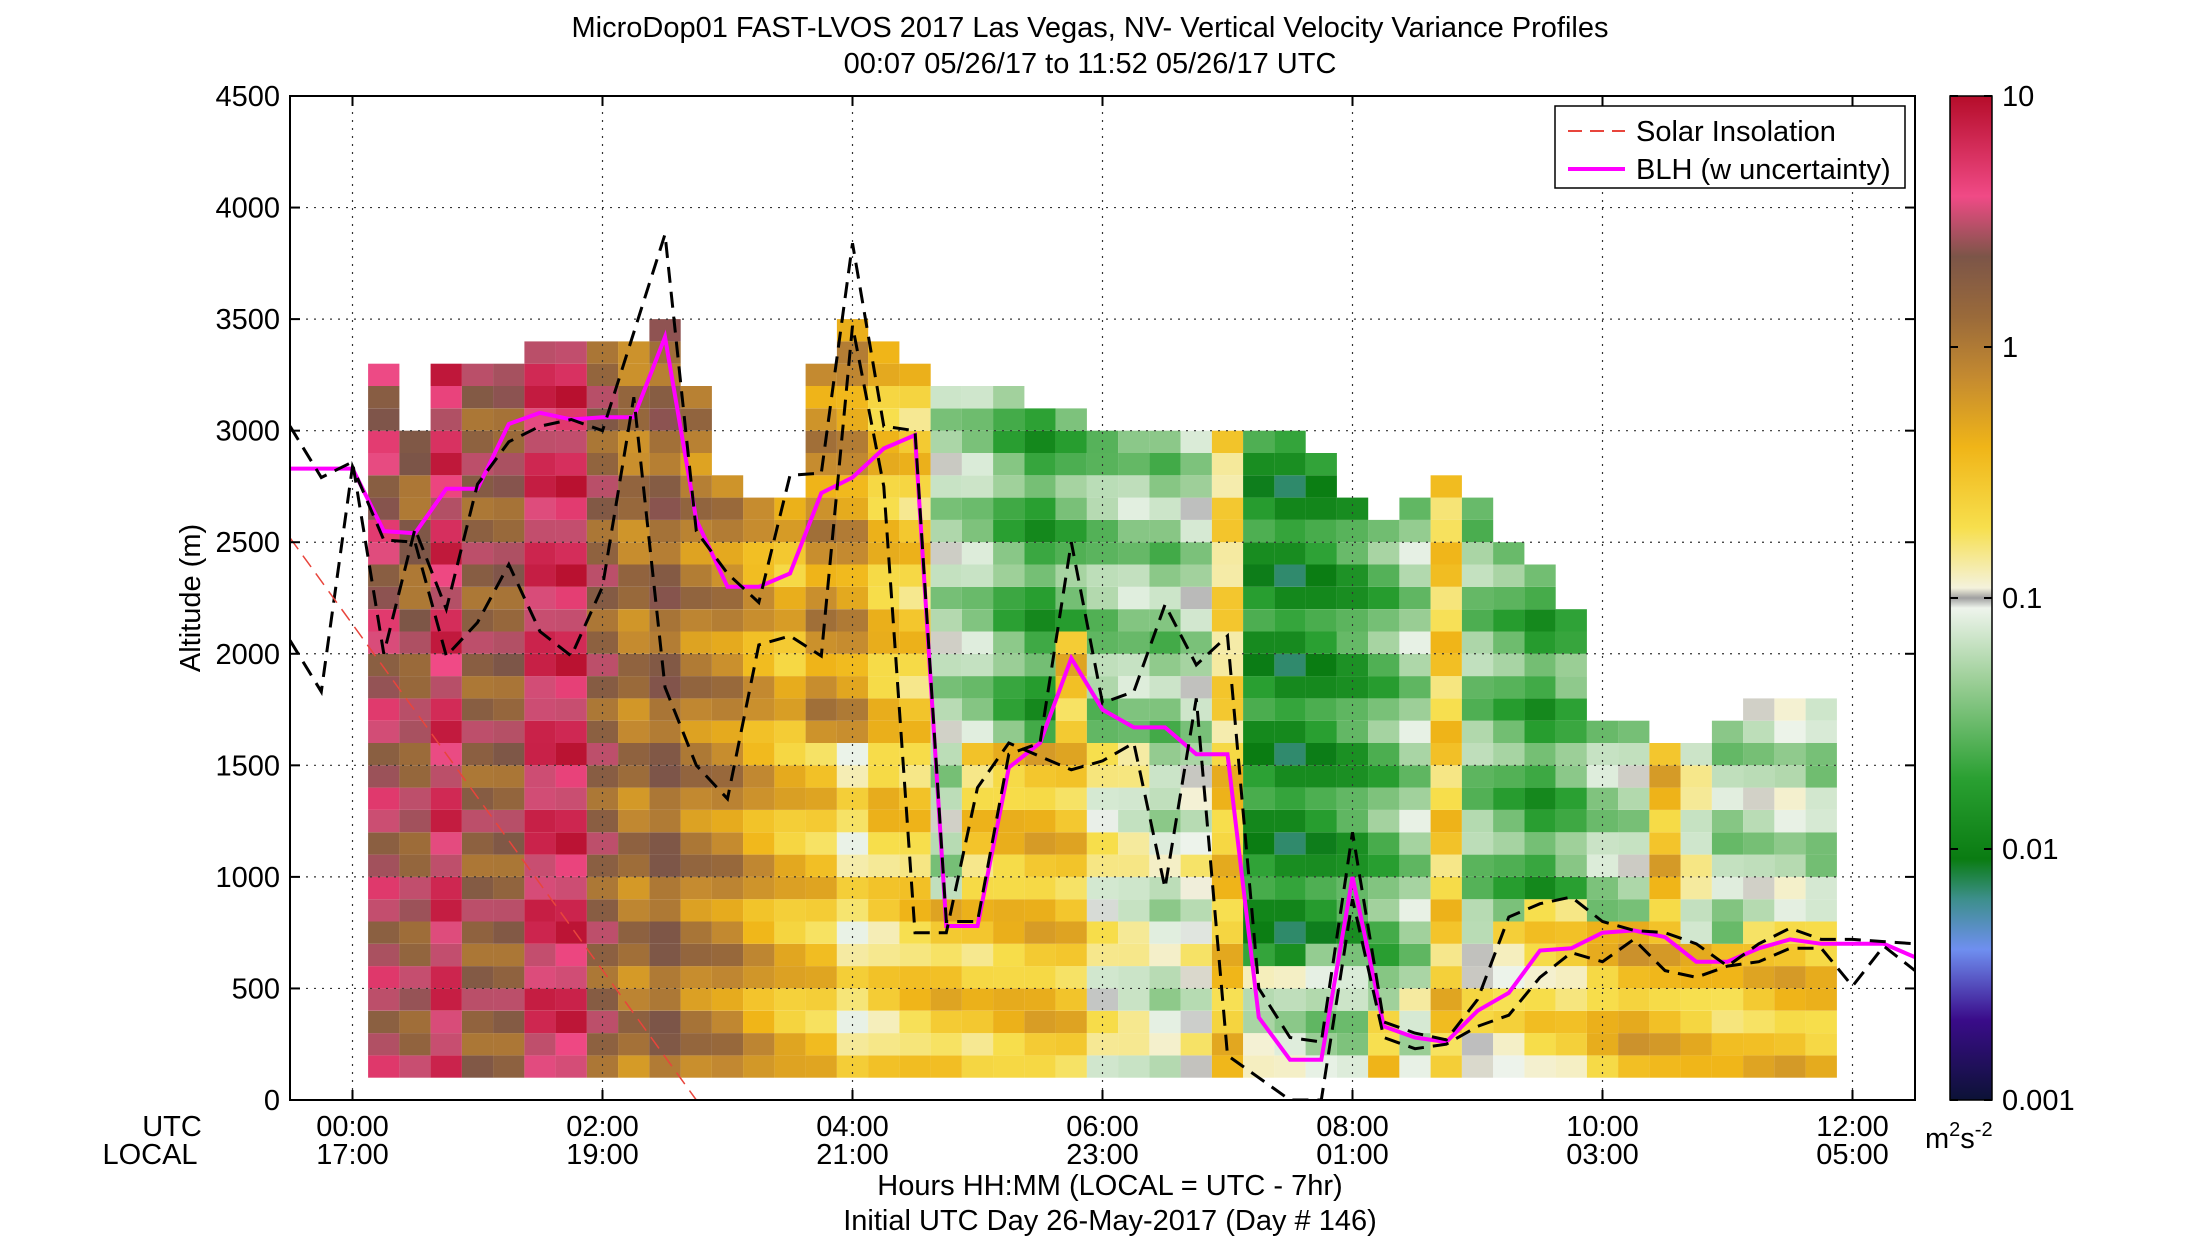  What do you see at coordinates (1602, 1127) in the screenshot?
I see `x-tick-label-utc: 10:00` at bounding box center [1602, 1127].